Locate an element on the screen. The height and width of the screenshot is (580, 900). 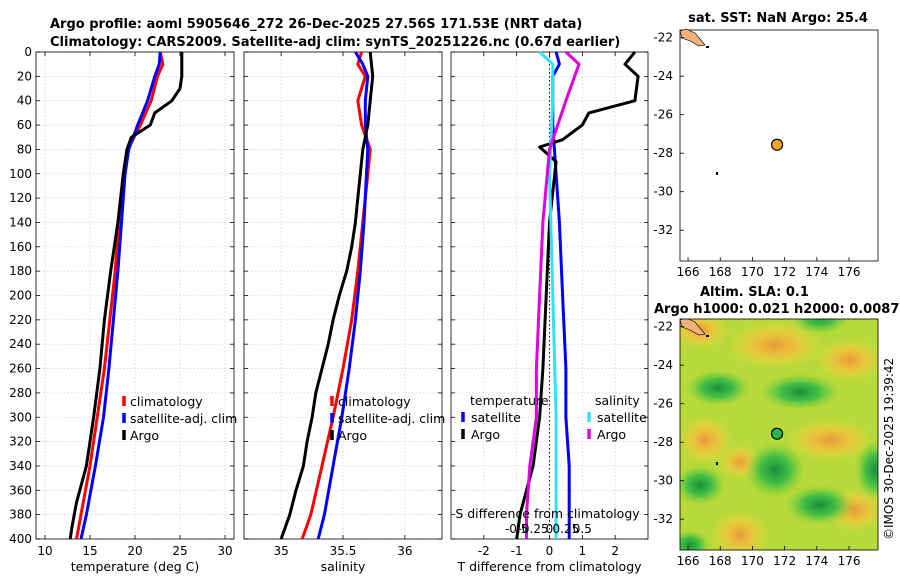
x-tick-label: 30 is located at coordinates (224, 551).